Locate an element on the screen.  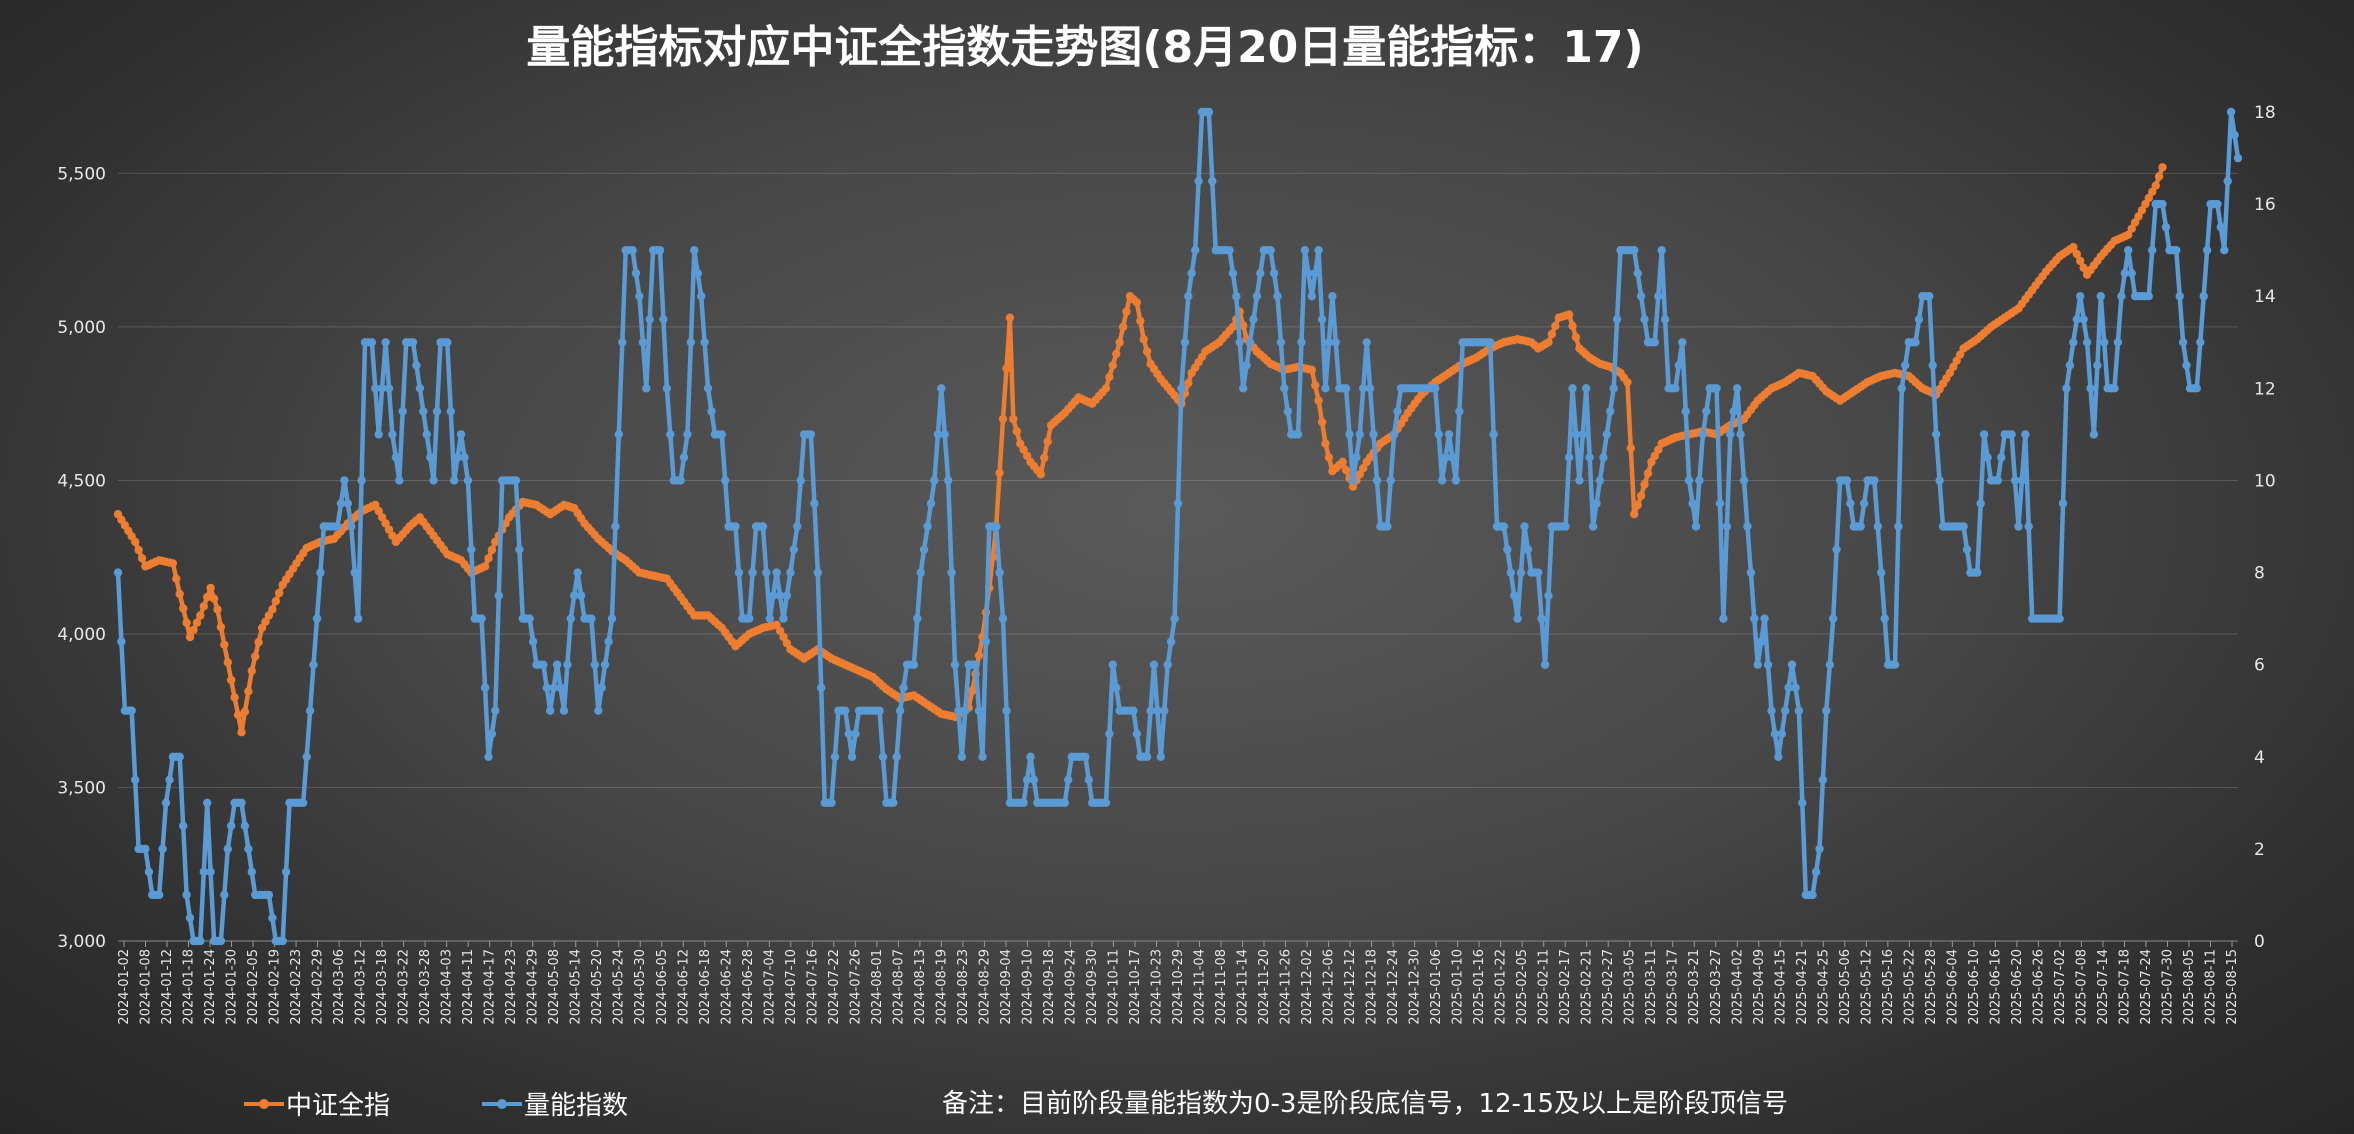
right-tick-label: 8 is located at coordinates (2259, 574).